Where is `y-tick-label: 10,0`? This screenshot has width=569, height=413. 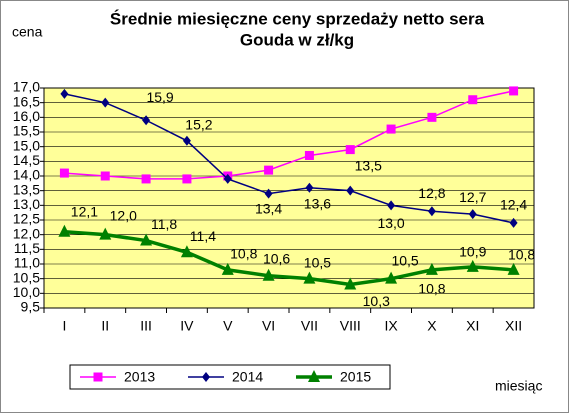 y-tick-label: 10,0 is located at coordinates (26, 292).